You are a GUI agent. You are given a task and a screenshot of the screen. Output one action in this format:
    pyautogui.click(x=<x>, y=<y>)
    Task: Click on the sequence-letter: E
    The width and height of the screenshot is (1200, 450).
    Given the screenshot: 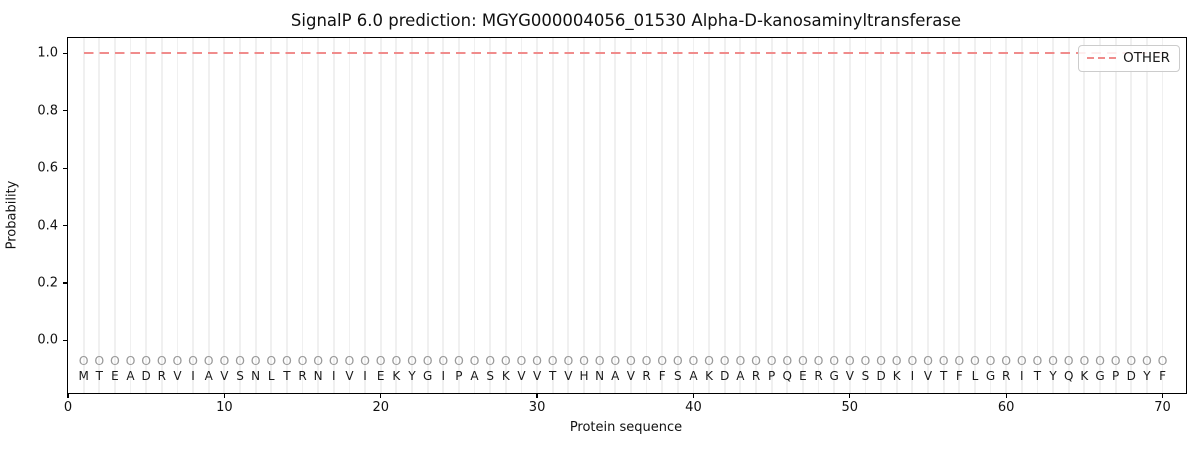 What is the action you would take?
    pyautogui.click(x=380, y=376)
    